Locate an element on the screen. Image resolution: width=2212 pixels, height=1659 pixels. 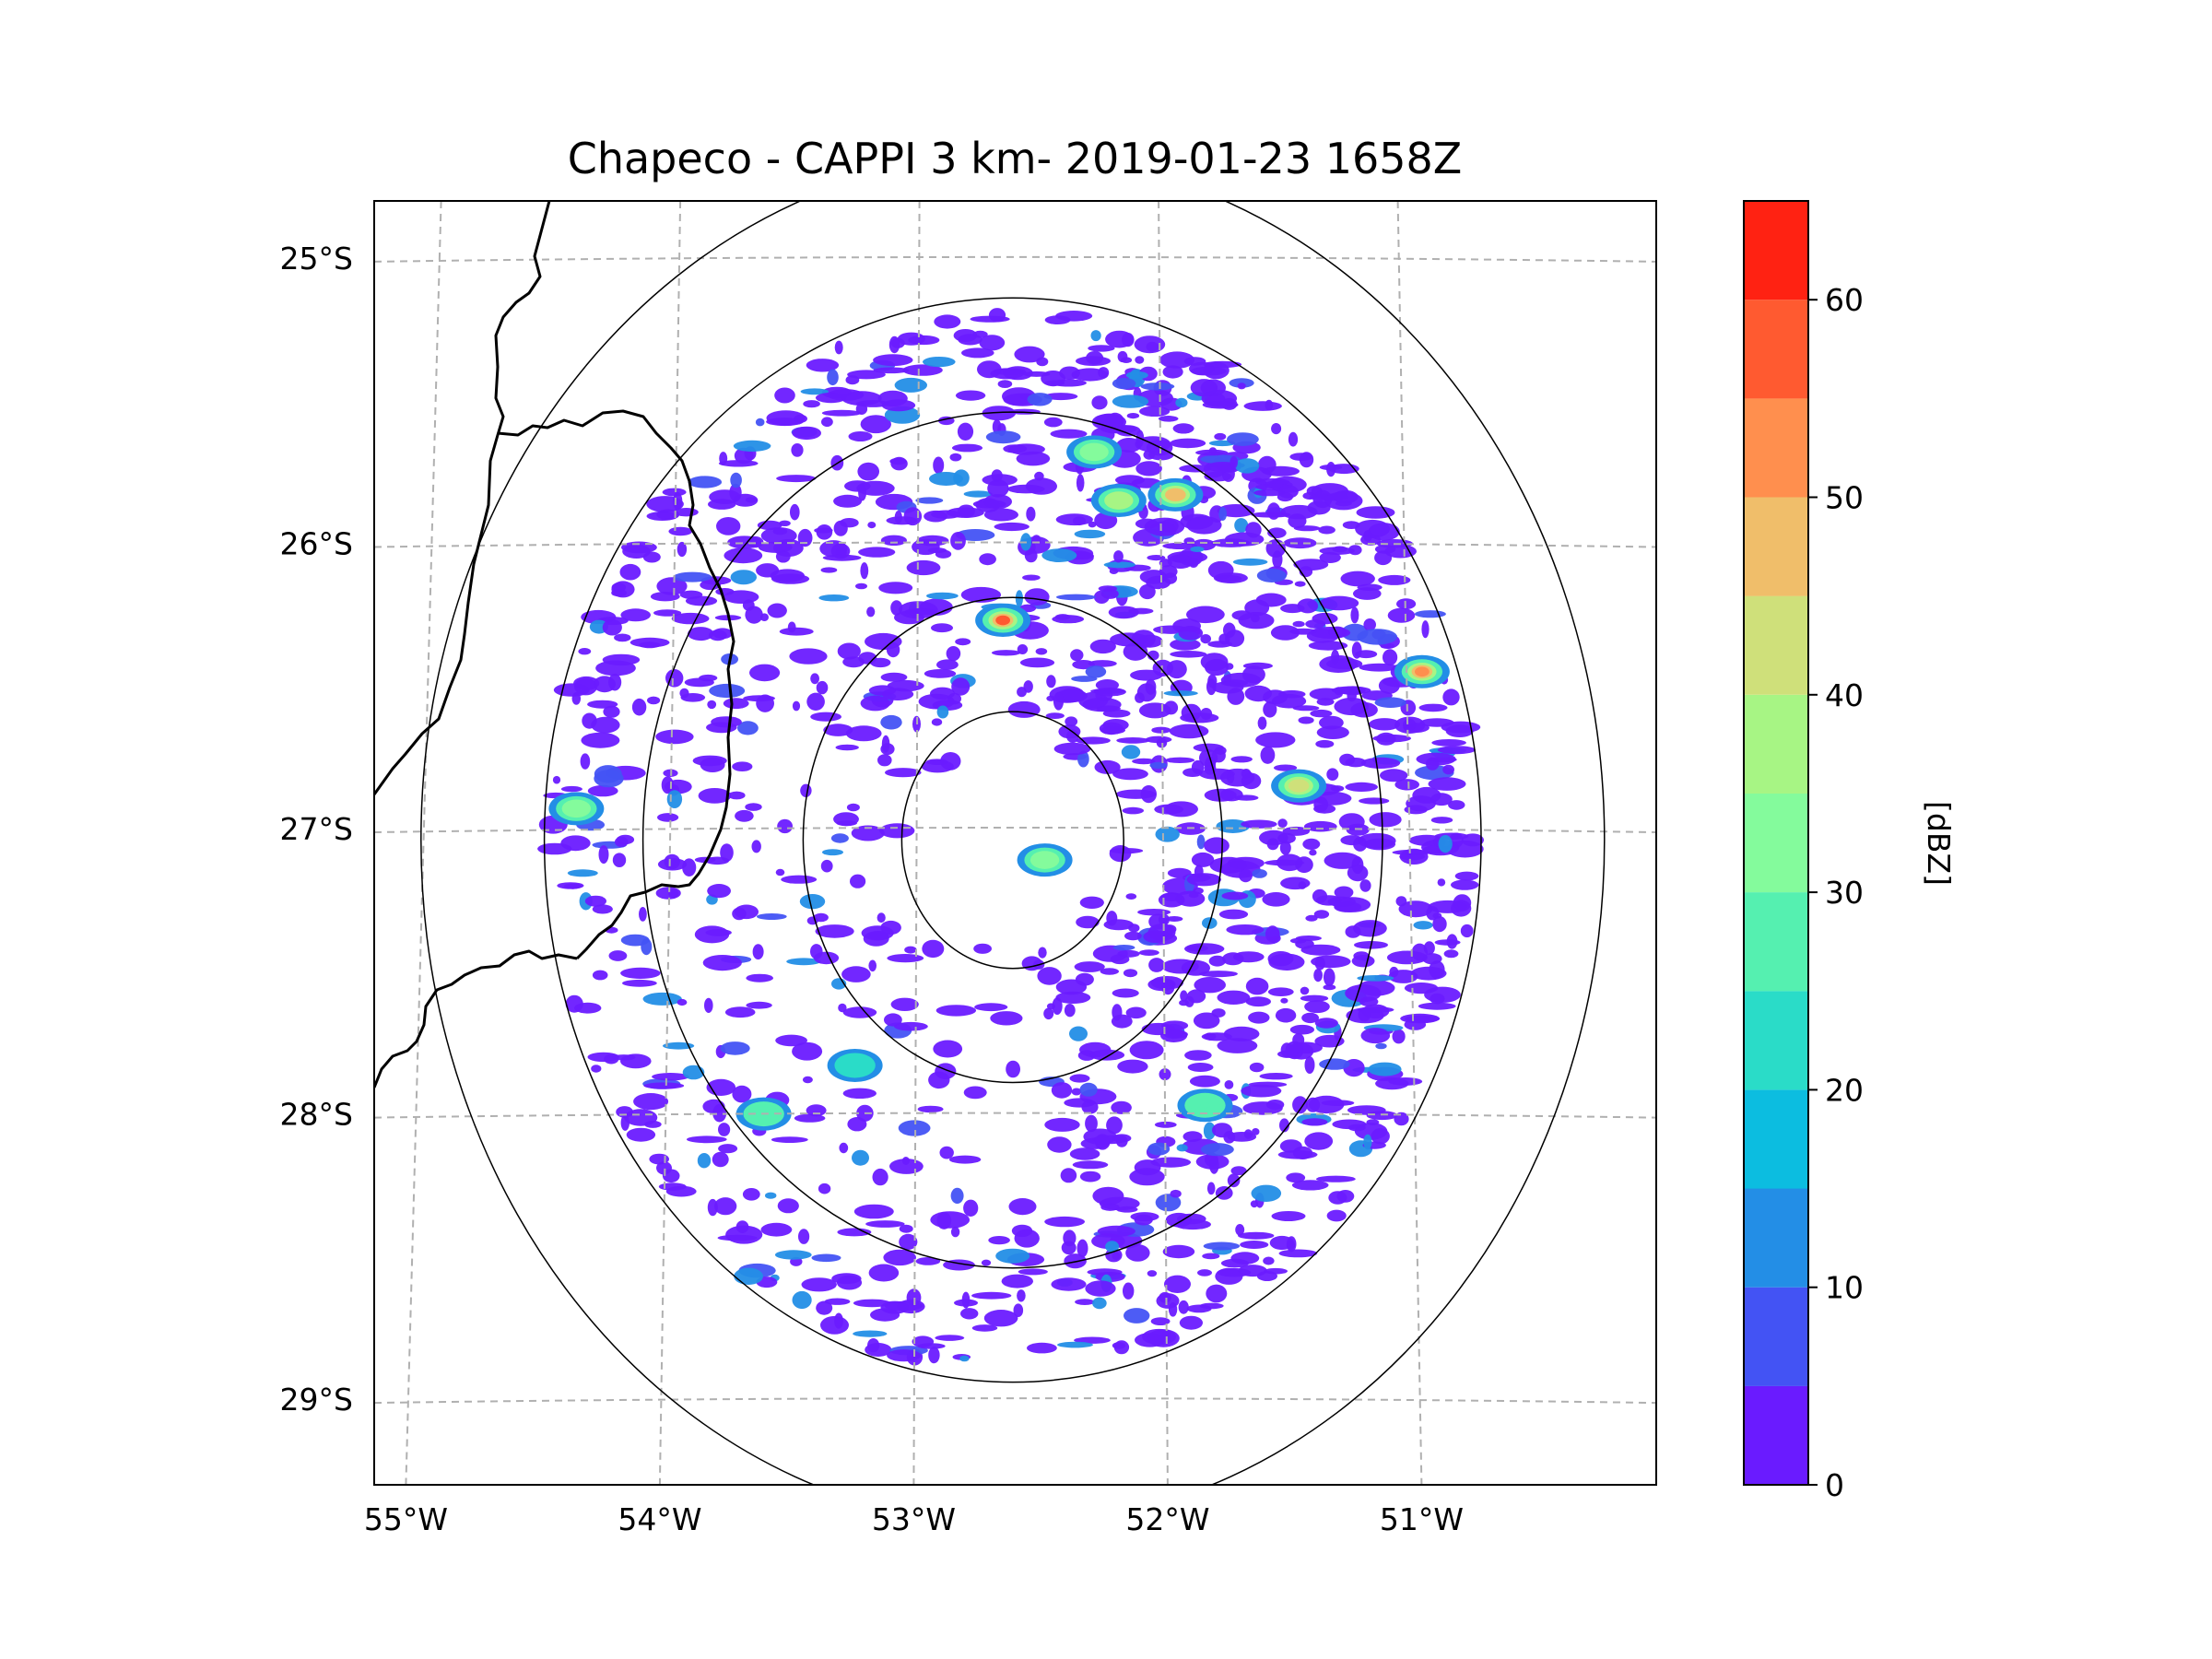
colorbar-tick-label: 0 is located at coordinates (1834, 1485).